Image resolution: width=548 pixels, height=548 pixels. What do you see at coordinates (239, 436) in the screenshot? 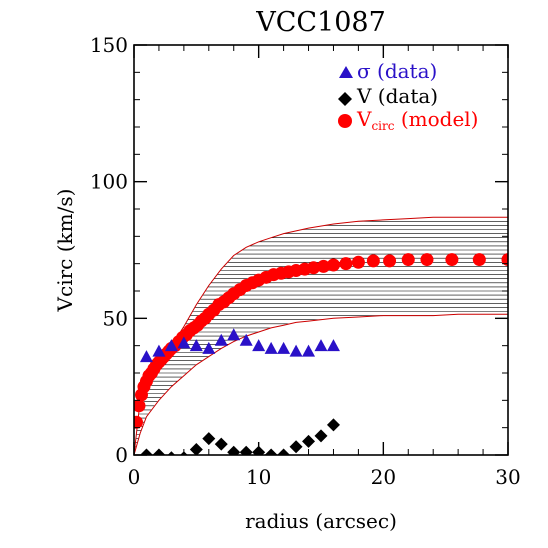
I see `series-diamond` at bounding box center [239, 436].